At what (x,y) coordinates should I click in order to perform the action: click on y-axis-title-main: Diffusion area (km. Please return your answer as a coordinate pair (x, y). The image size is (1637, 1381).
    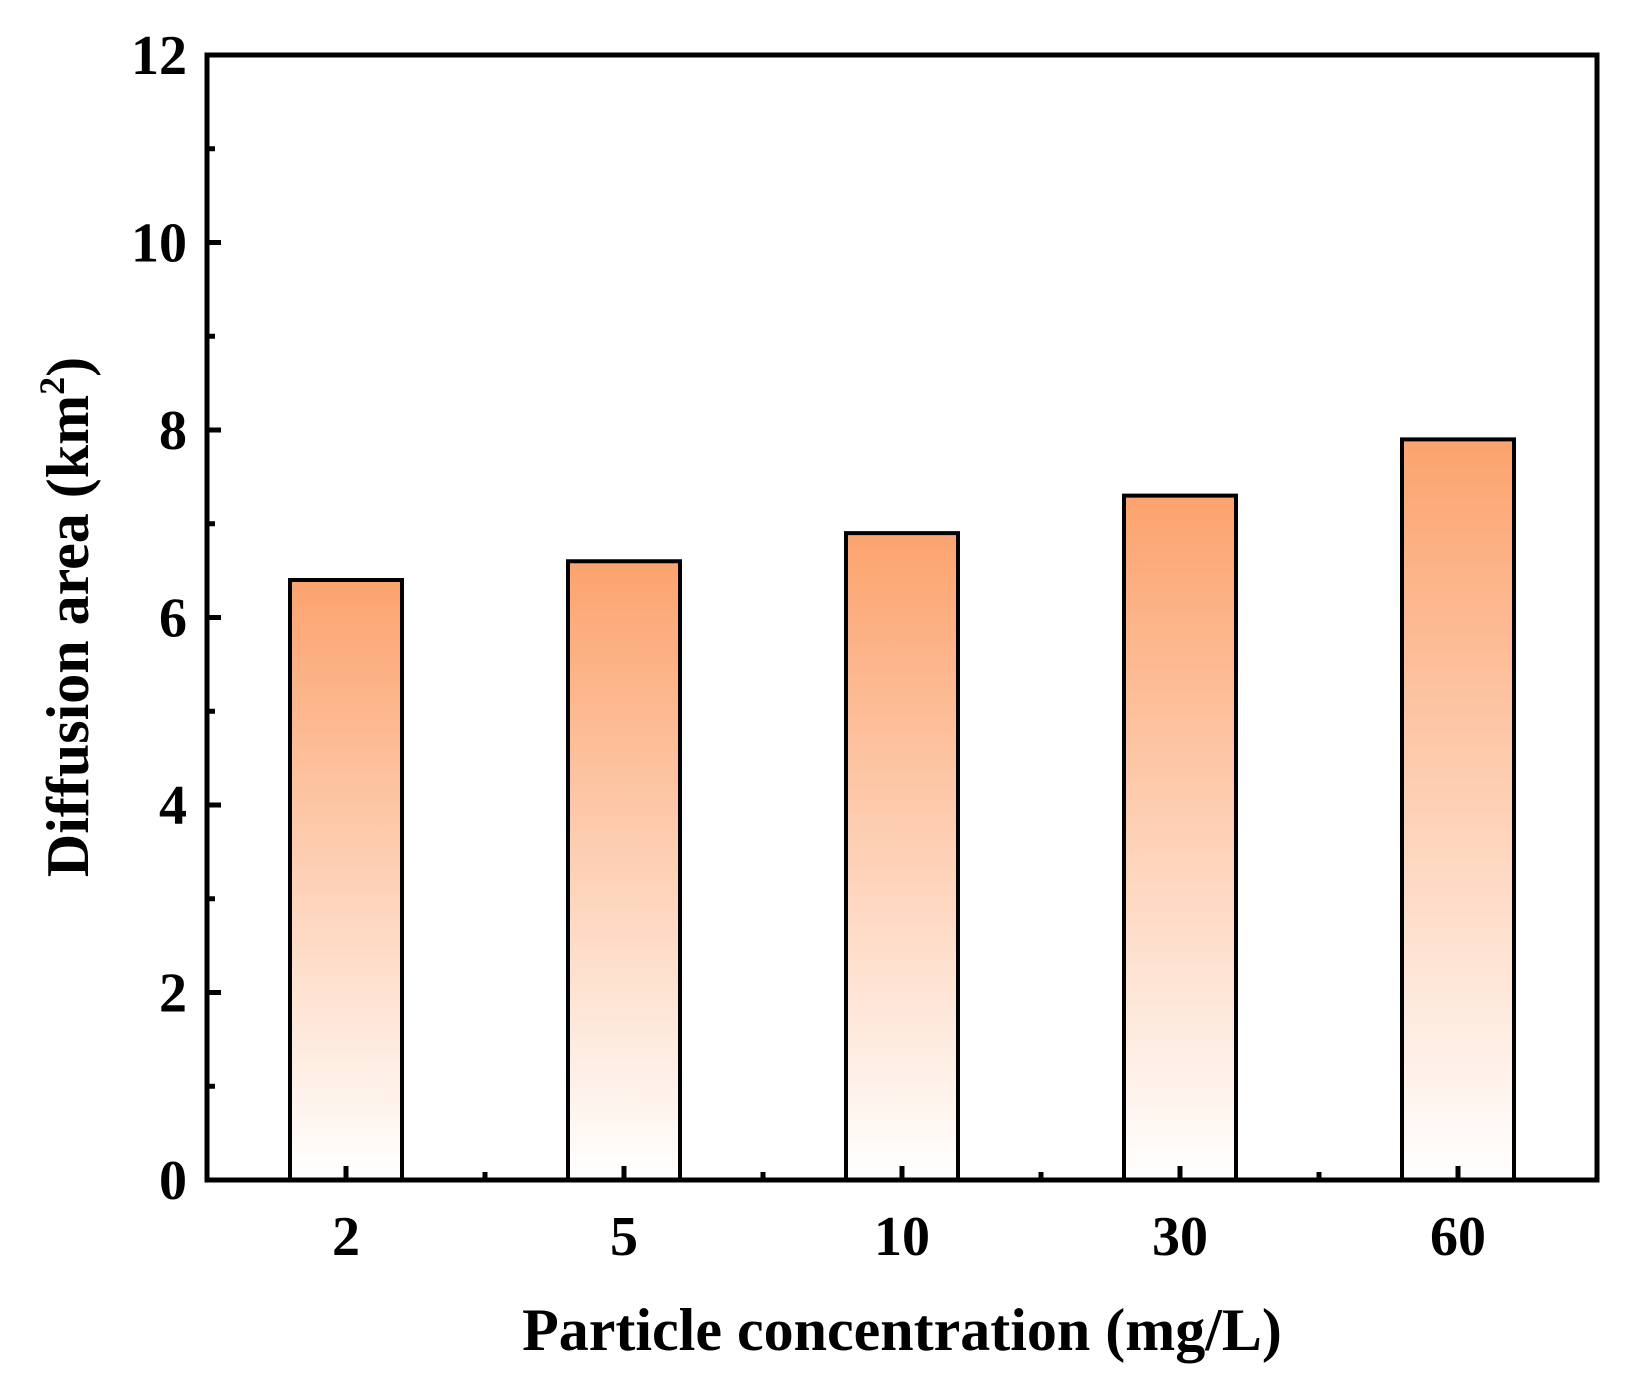
    Looking at the image, I should click on (68, 636).